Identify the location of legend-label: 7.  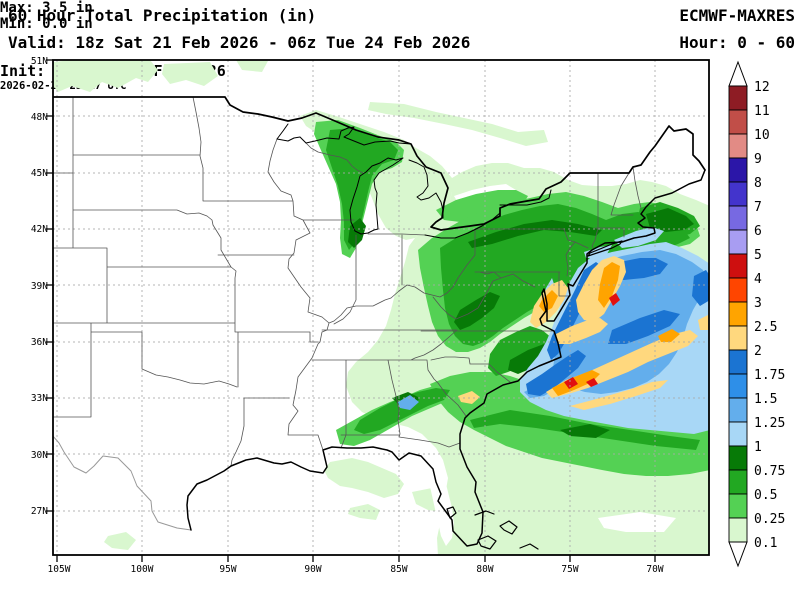
(758, 207).